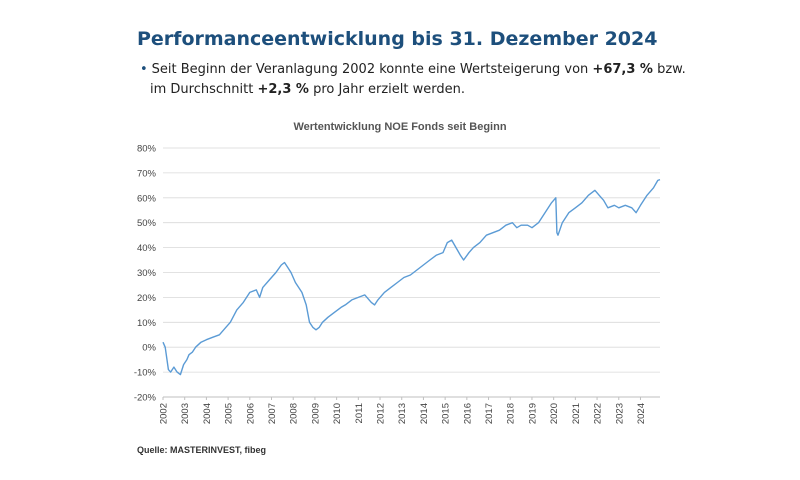 This screenshot has height=480, width=800. I want to click on y-axis-ticks: -20% -10% 0% 10% 20% 30% 40% 50% 60% 70% 80%, so click(145, 274).